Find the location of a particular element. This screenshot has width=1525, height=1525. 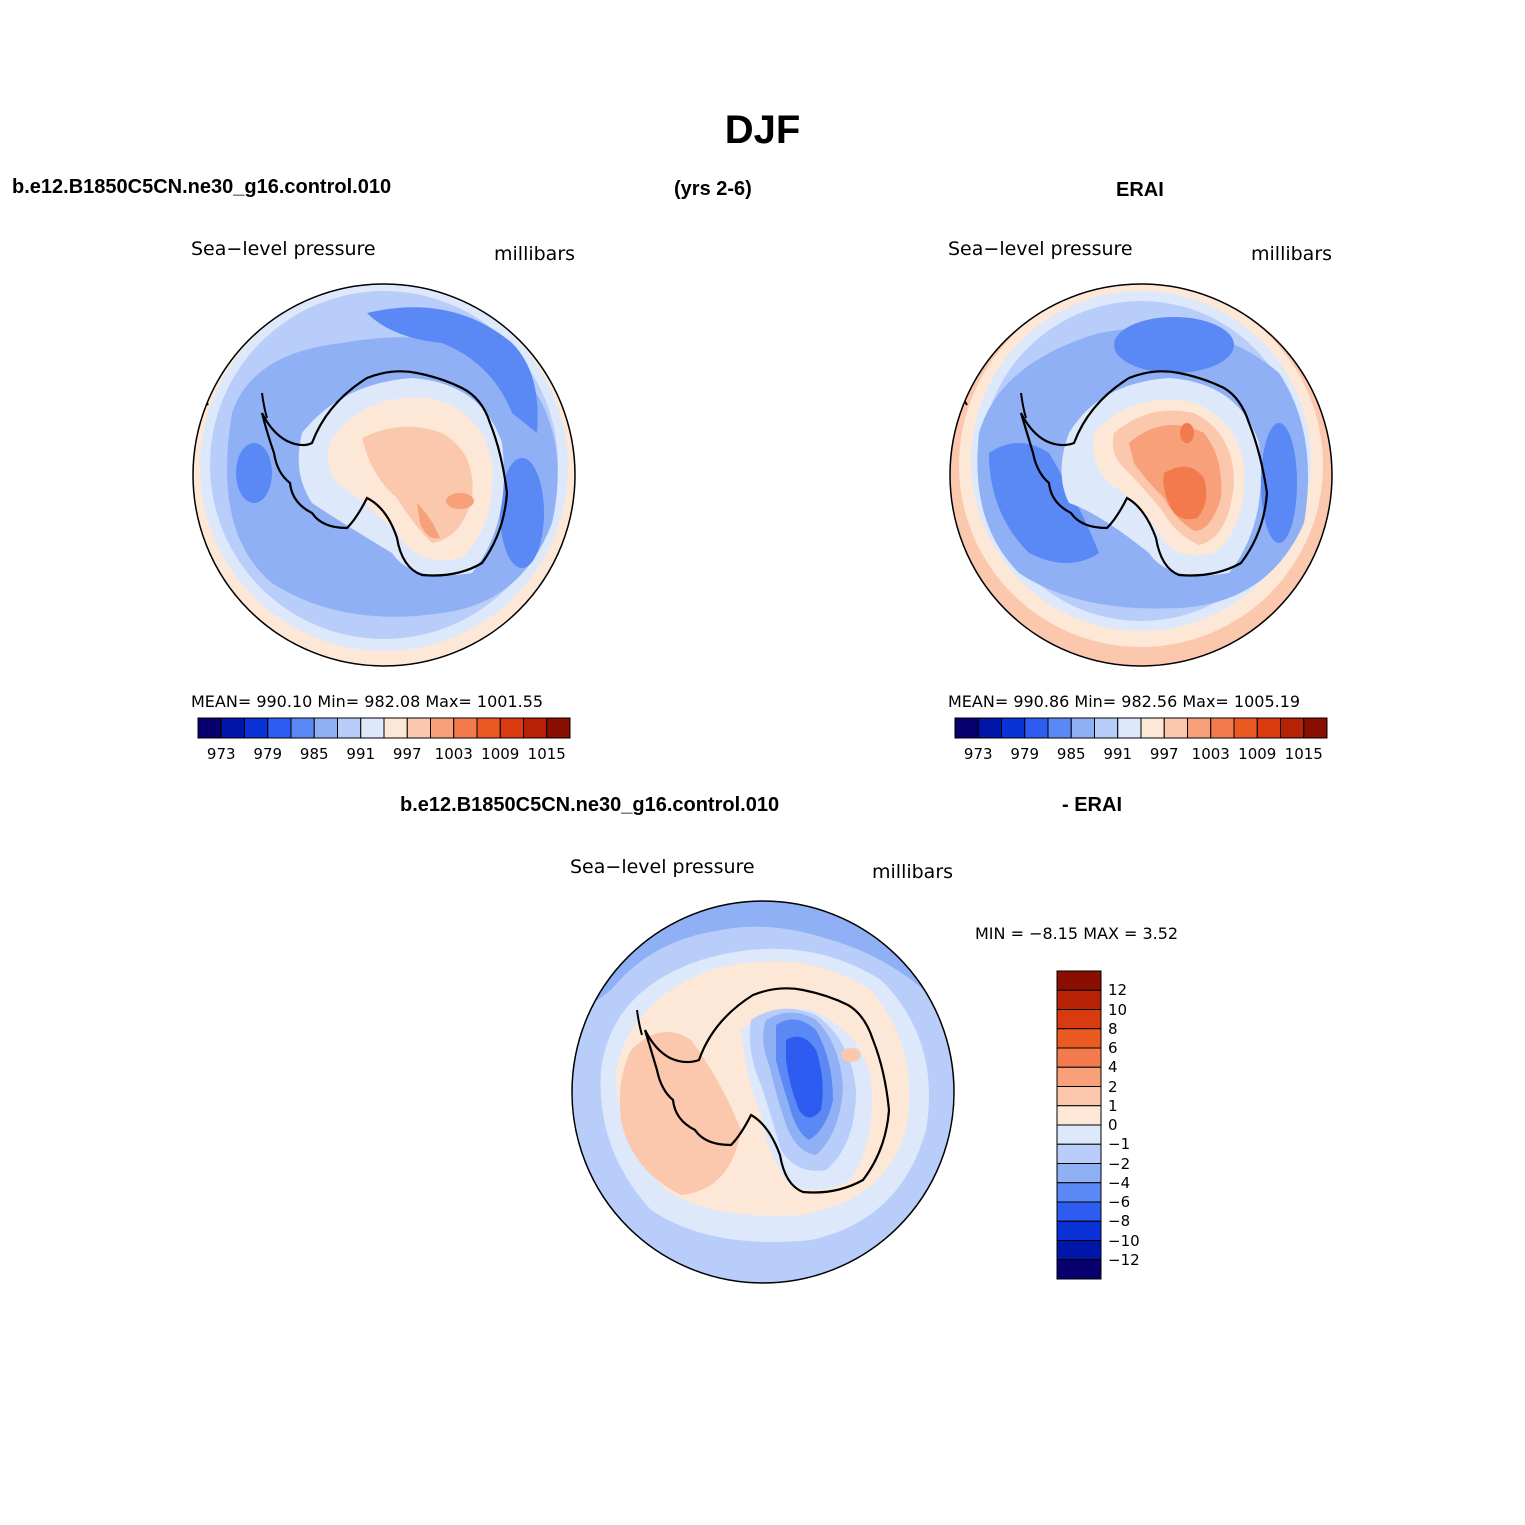

colorbar-tick-label: −6 is located at coordinates (1119, 1202).